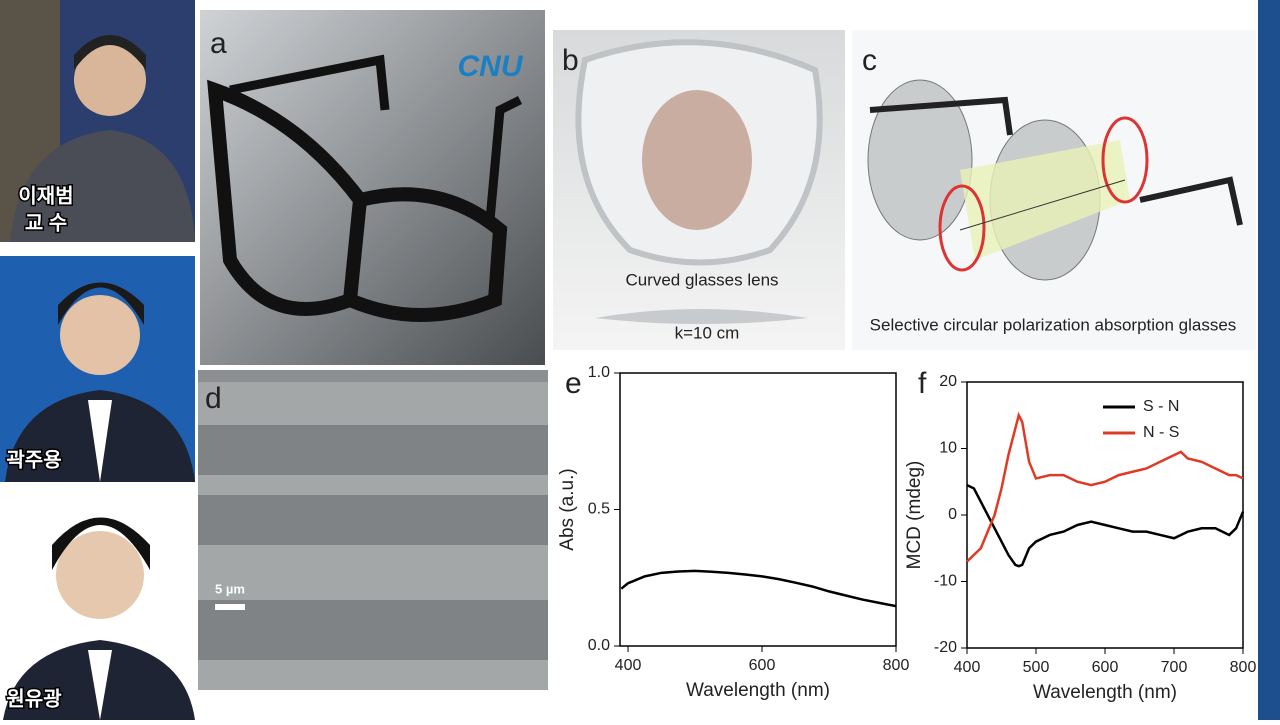  What do you see at coordinates (34, 698) in the screenshot?
I see `person-name: 원유광` at bounding box center [34, 698].